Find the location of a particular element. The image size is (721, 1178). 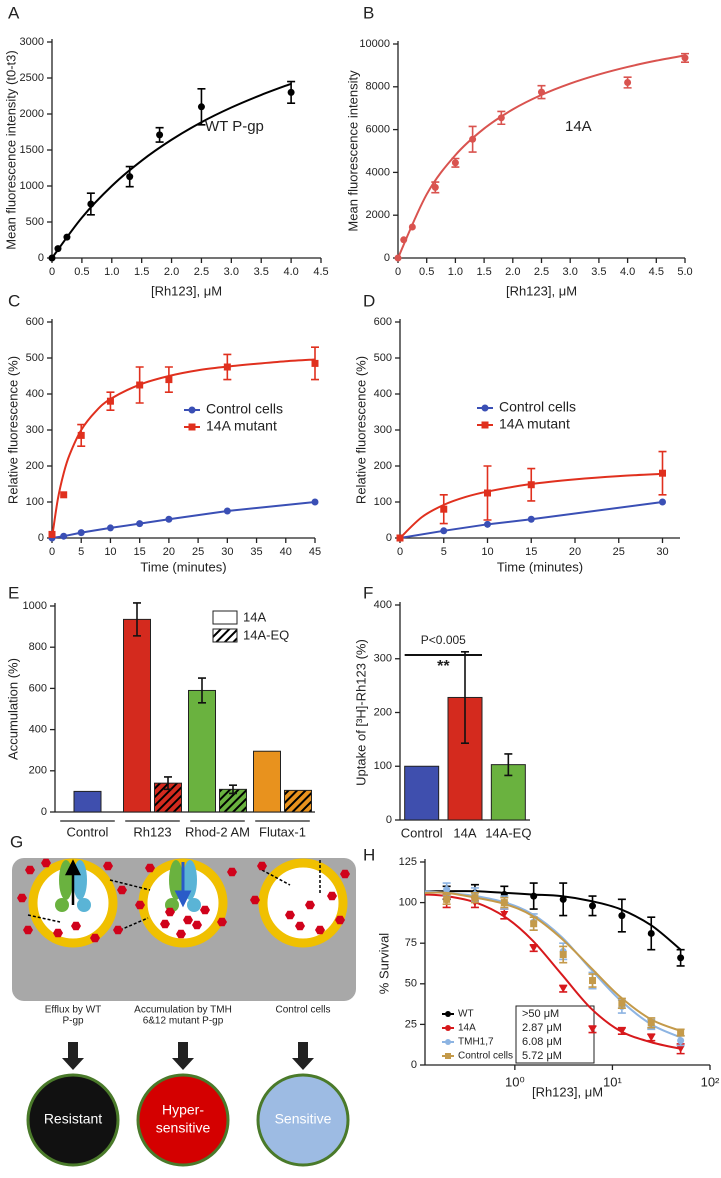

x-tick-label: 1.0 is located at coordinates (111, 272).